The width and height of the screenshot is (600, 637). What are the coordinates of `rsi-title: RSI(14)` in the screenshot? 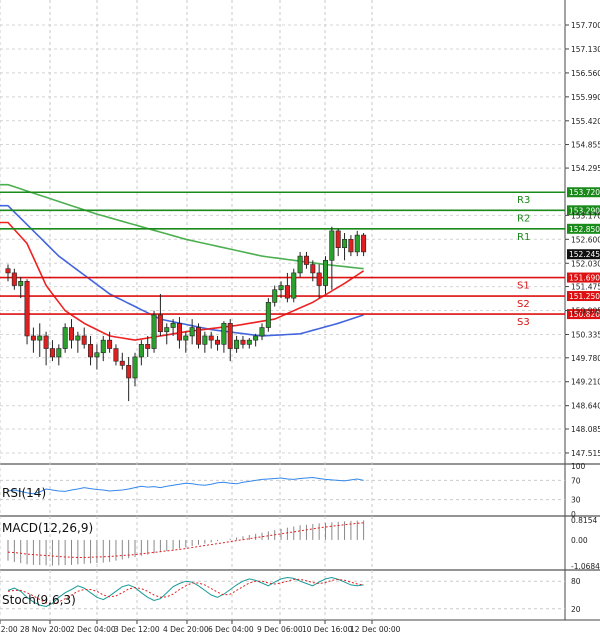 It's located at (24, 493).